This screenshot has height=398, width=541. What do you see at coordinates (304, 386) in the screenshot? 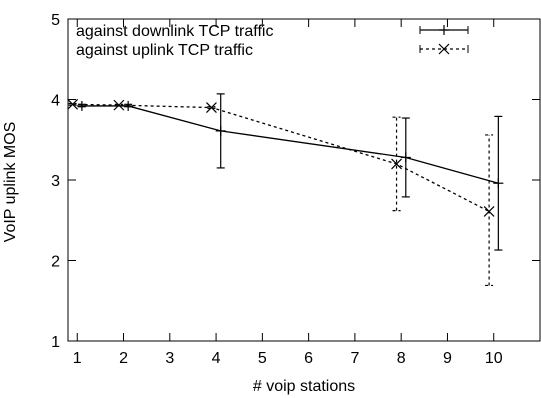
I see `x-axis-label: # voip stations` at bounding box center [304, 386].